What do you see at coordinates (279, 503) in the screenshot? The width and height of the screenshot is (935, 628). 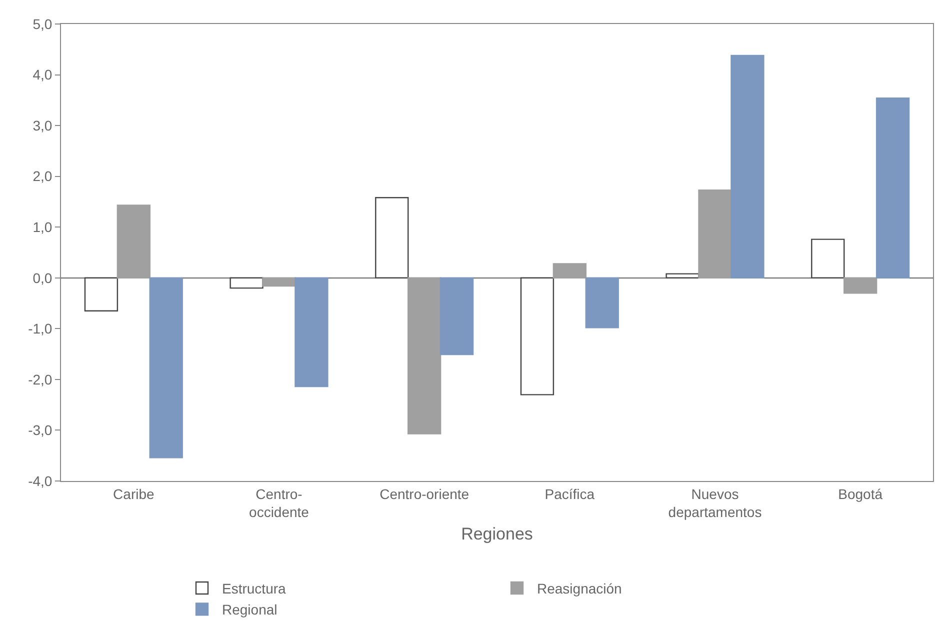 I see `x-tick-label: Centro- occidente` at bounding box center [279, 503].